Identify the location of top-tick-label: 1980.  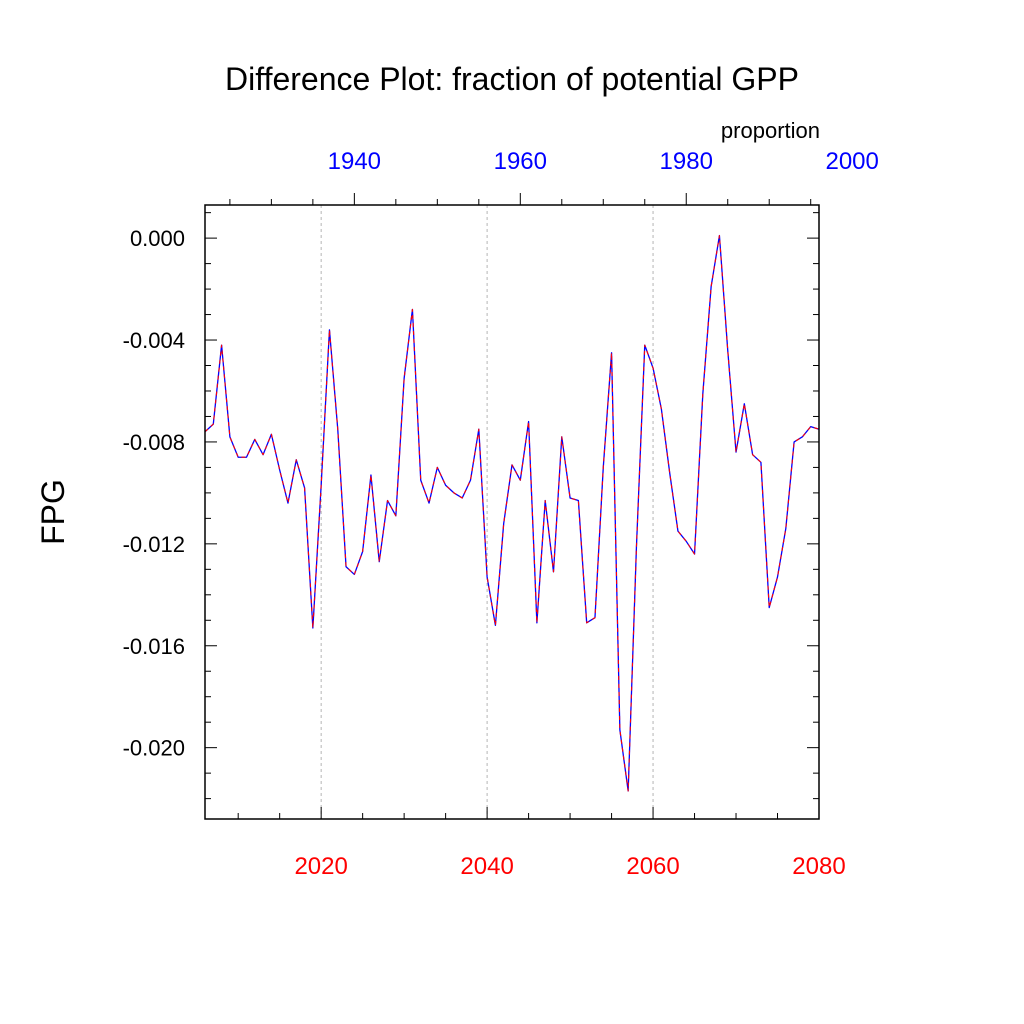
(686, 161).